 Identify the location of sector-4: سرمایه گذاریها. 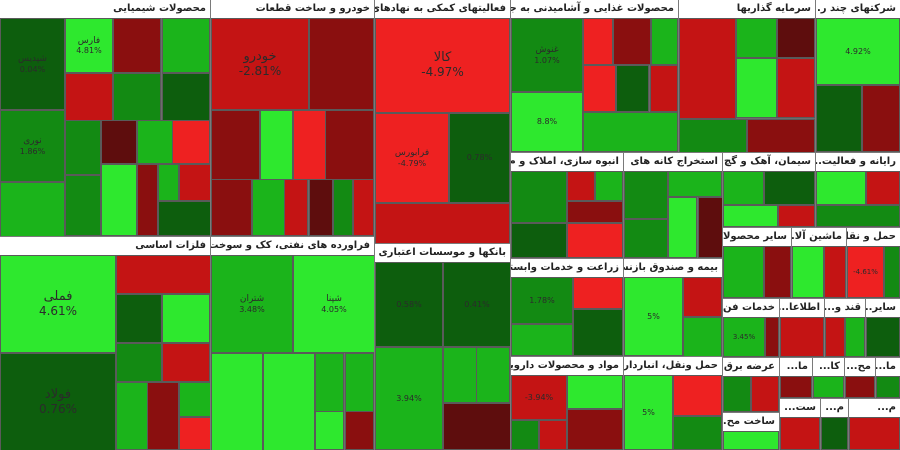
(747, 76).